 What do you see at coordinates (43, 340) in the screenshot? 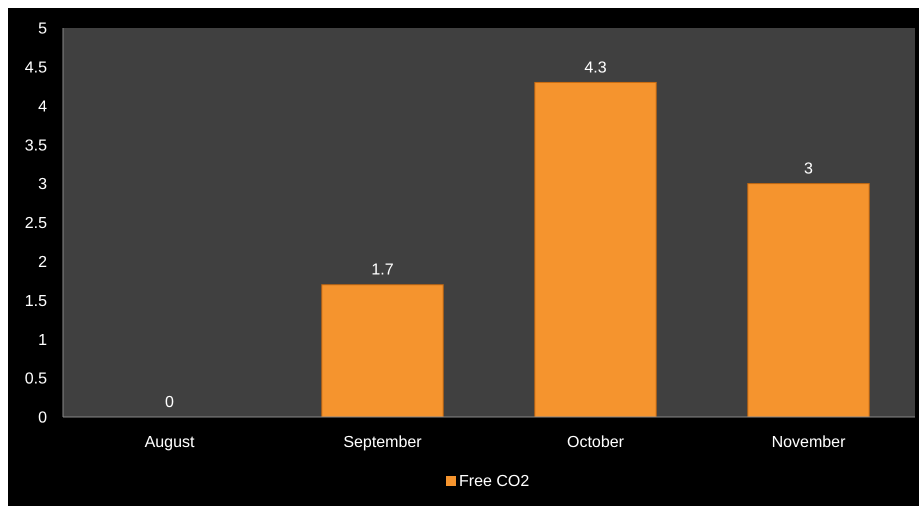
I see `y-tick-label: 1` at bounding box center [43, 340].